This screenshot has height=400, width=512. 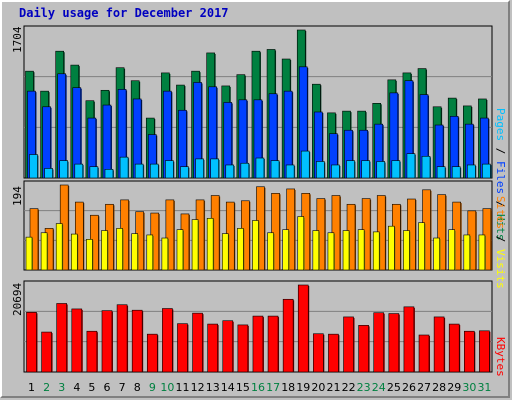 I want to click on middle-panel-max-label: 194, so click(x=17, y=196).